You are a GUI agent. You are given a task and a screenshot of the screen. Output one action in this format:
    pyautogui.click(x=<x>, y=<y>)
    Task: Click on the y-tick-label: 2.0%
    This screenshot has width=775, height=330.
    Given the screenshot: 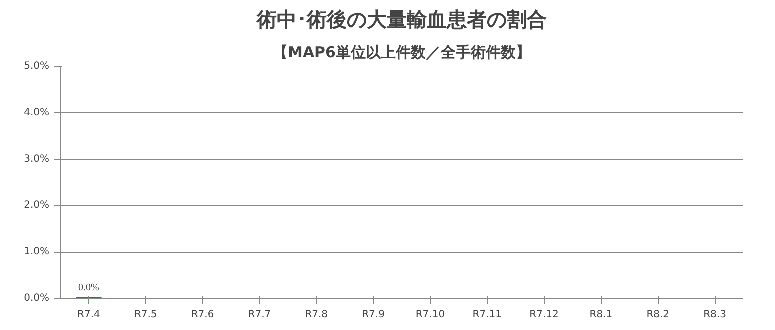 What is the action you would take?
    pyautogui.click(x=37, y=206)
    